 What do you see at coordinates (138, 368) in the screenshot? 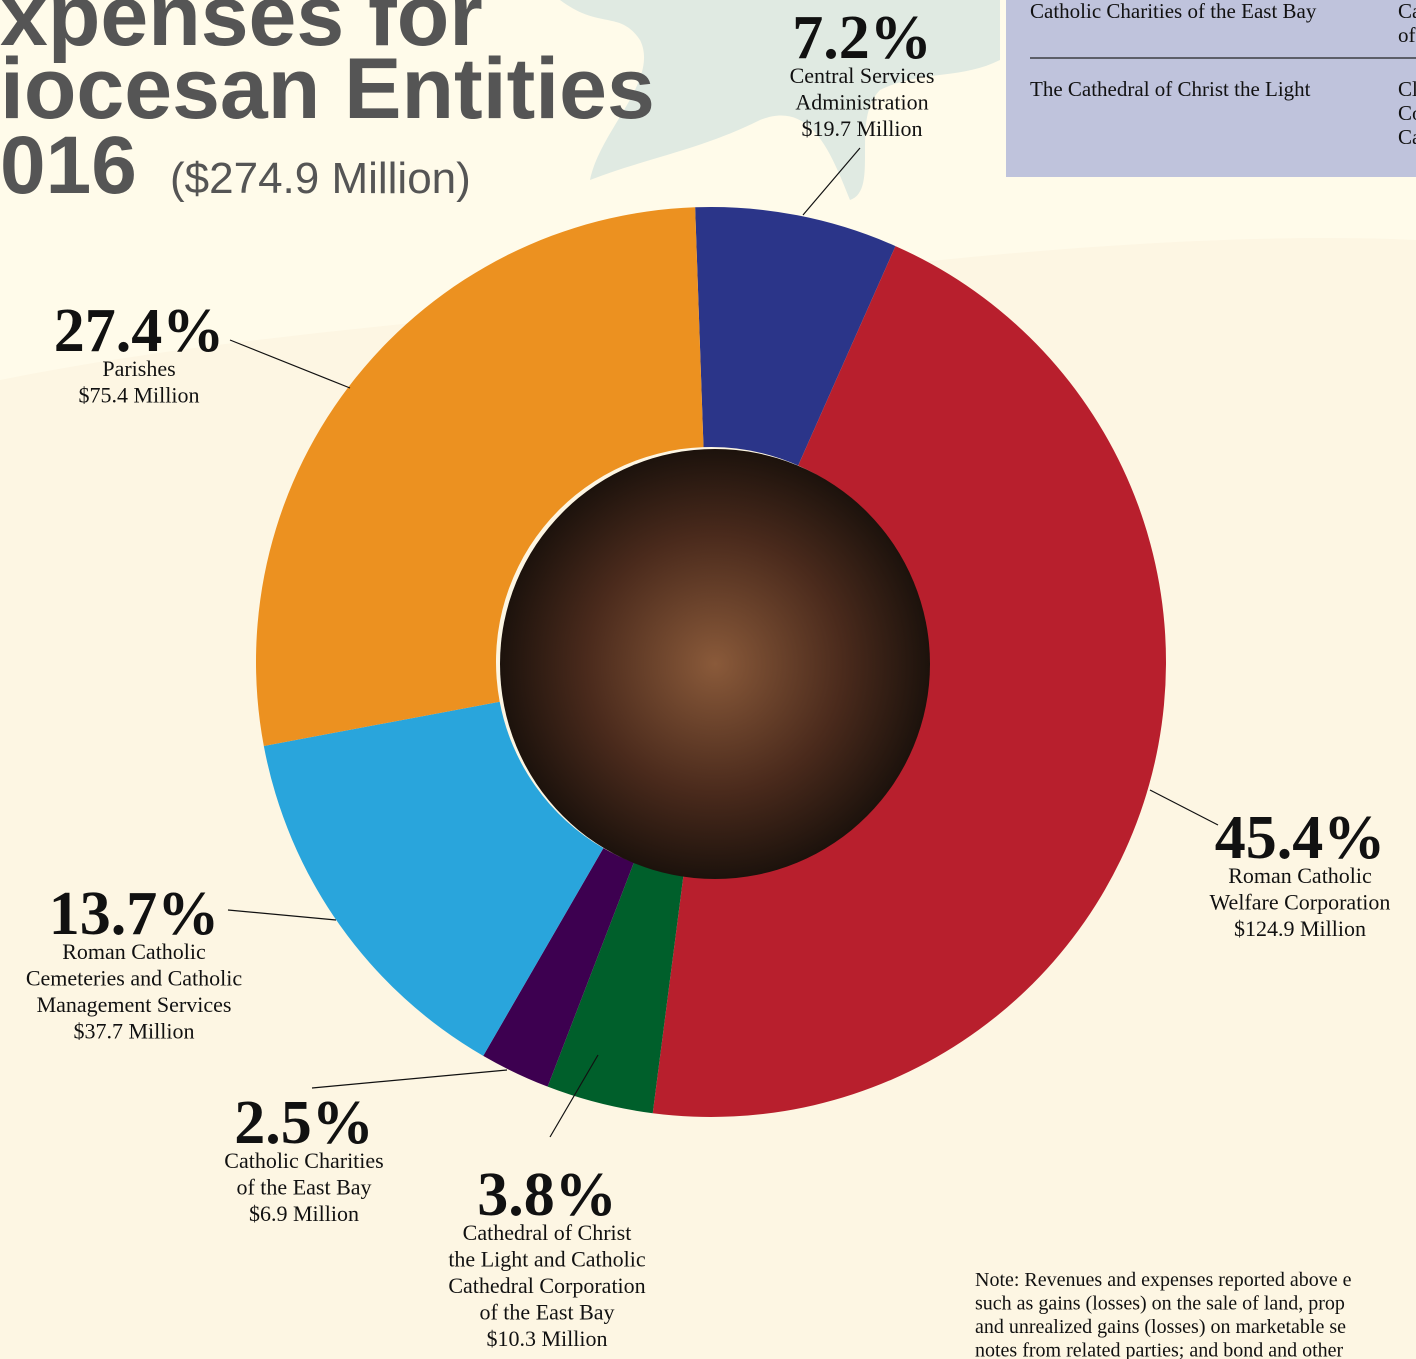
I see `category-label: Parishes` at bounding box center [138, 368].